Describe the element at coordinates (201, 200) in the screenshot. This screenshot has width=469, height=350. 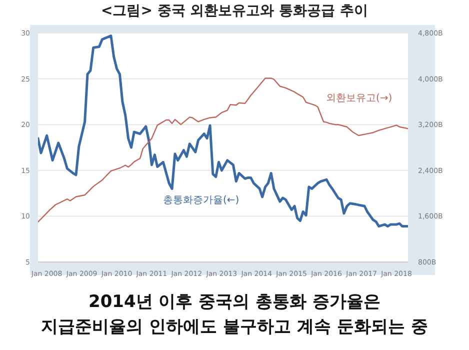
I see `series-label: 총통화증가율(←)` at that location.